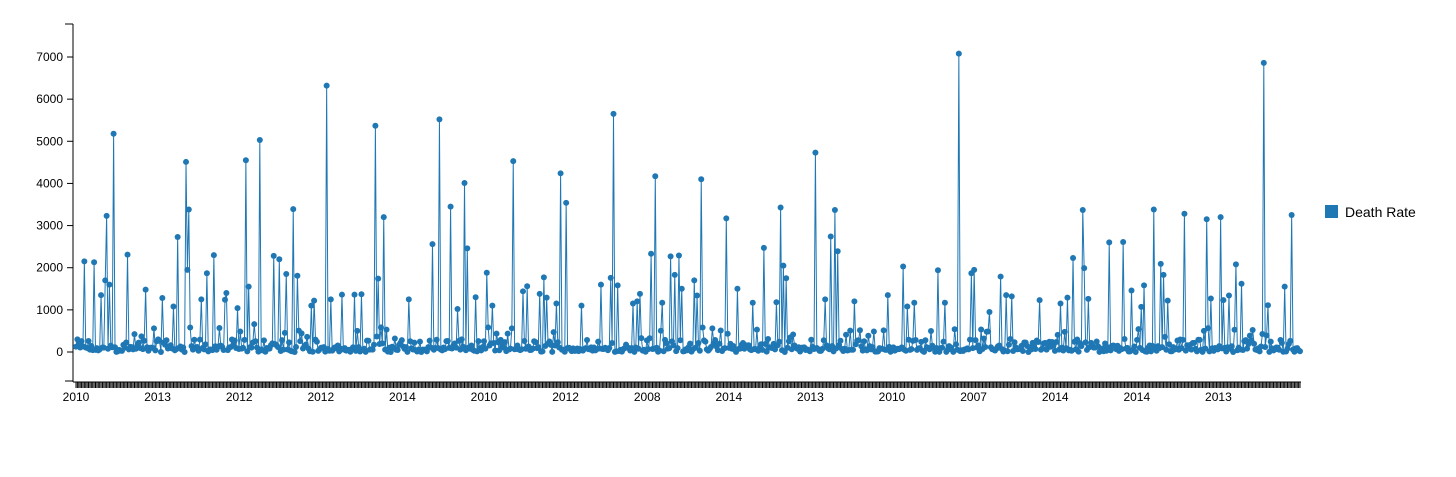 This screenshot has width=1456, height=477. What do you see at coordinates (49, 57) in the screenshot?
I see `y-tick-label: 7000` at bounding box center [49, 57].